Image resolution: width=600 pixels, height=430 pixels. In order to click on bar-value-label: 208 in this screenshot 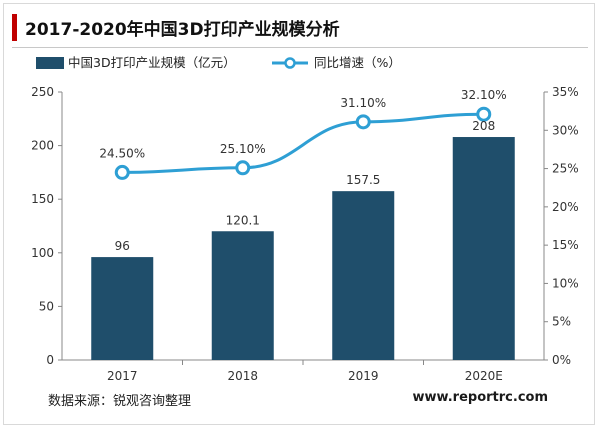, I will do `click(483, 126)`.